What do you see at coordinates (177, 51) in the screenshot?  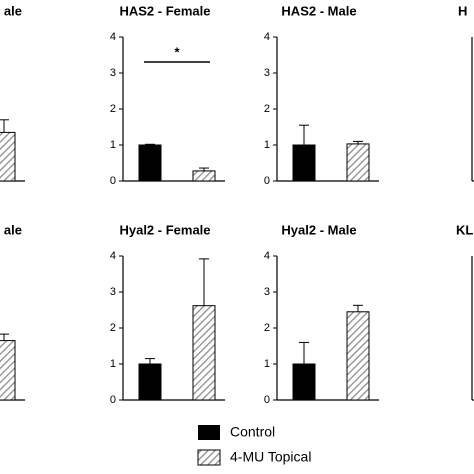 I see `significance-mark: *` at bounding box center [177, 51].